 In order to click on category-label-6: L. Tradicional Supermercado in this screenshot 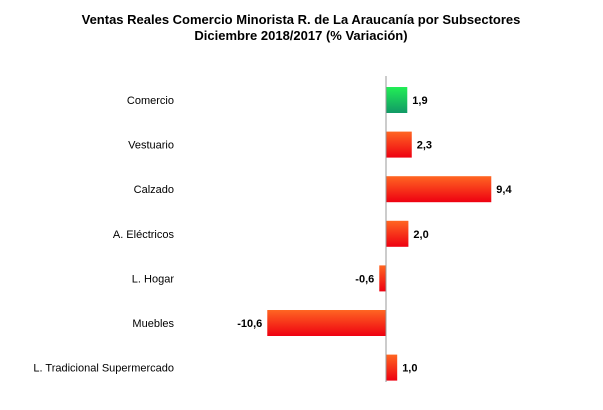, I will do `click(103, 369)`.